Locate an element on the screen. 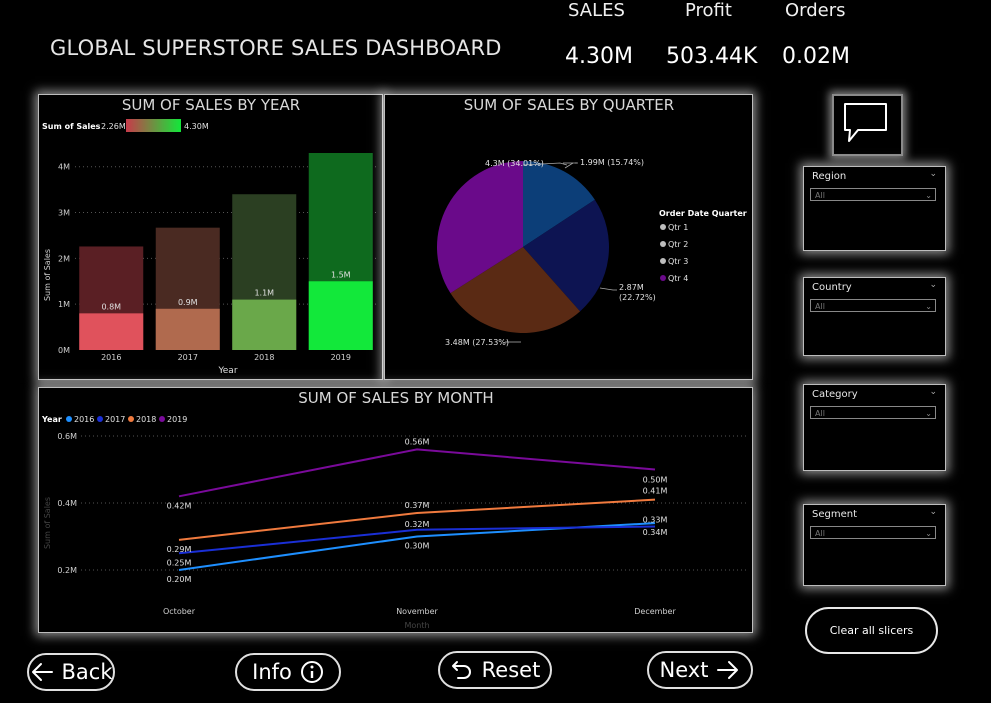  pie-label-qtr2-pct: (22.72%) is located at coordinates (637, 297).